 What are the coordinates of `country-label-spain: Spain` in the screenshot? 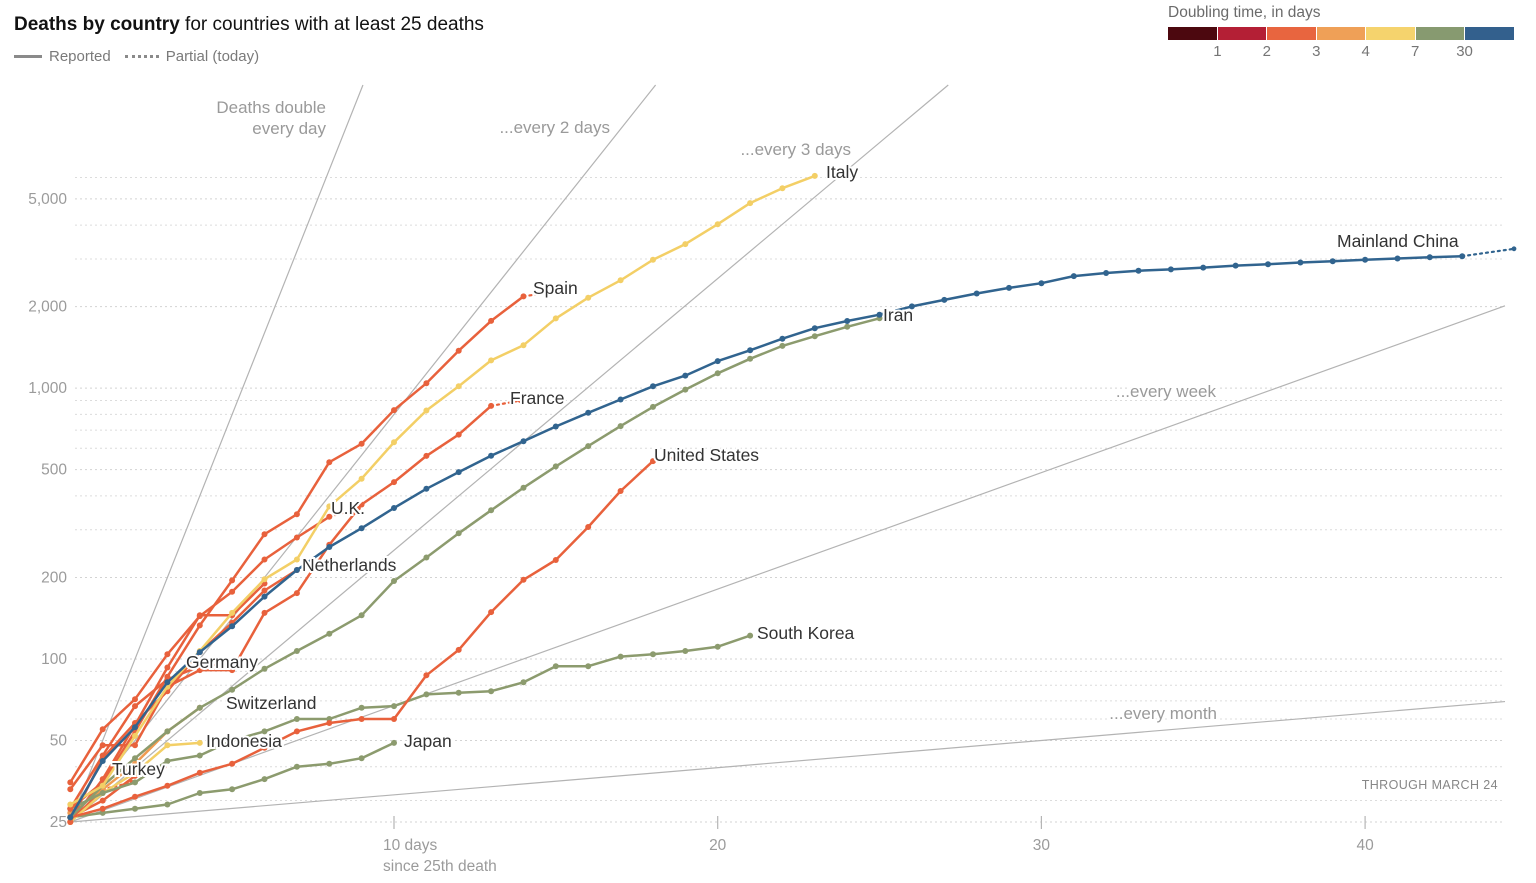 It's located at (555, 288).